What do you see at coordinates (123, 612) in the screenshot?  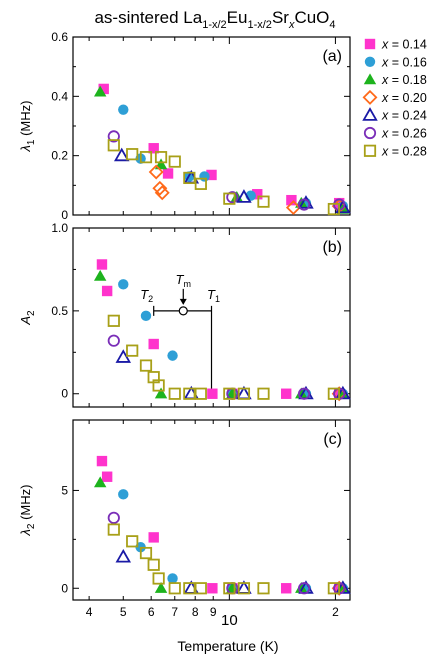 I see `x-tick-label: 5` at bounding box center [123, 612].